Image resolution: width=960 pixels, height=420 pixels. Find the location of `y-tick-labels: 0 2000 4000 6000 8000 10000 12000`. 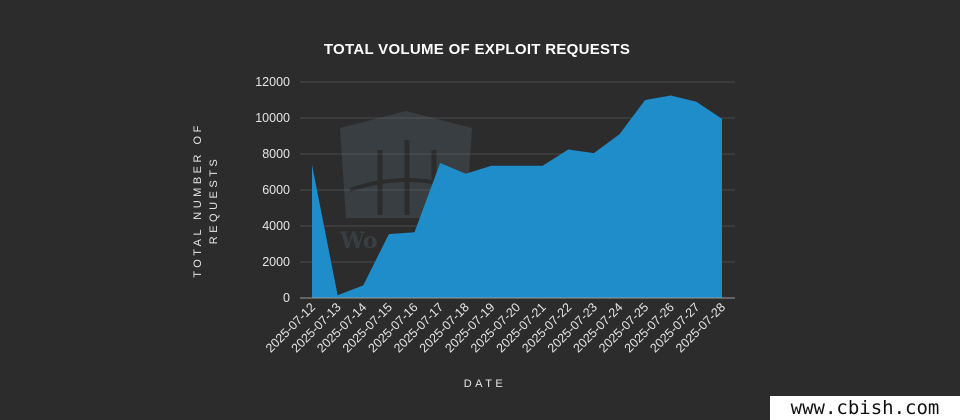

y-tick-labels: 0 2000 4000 6000 8000 10000 12000 is located at coordinates (272, 190).